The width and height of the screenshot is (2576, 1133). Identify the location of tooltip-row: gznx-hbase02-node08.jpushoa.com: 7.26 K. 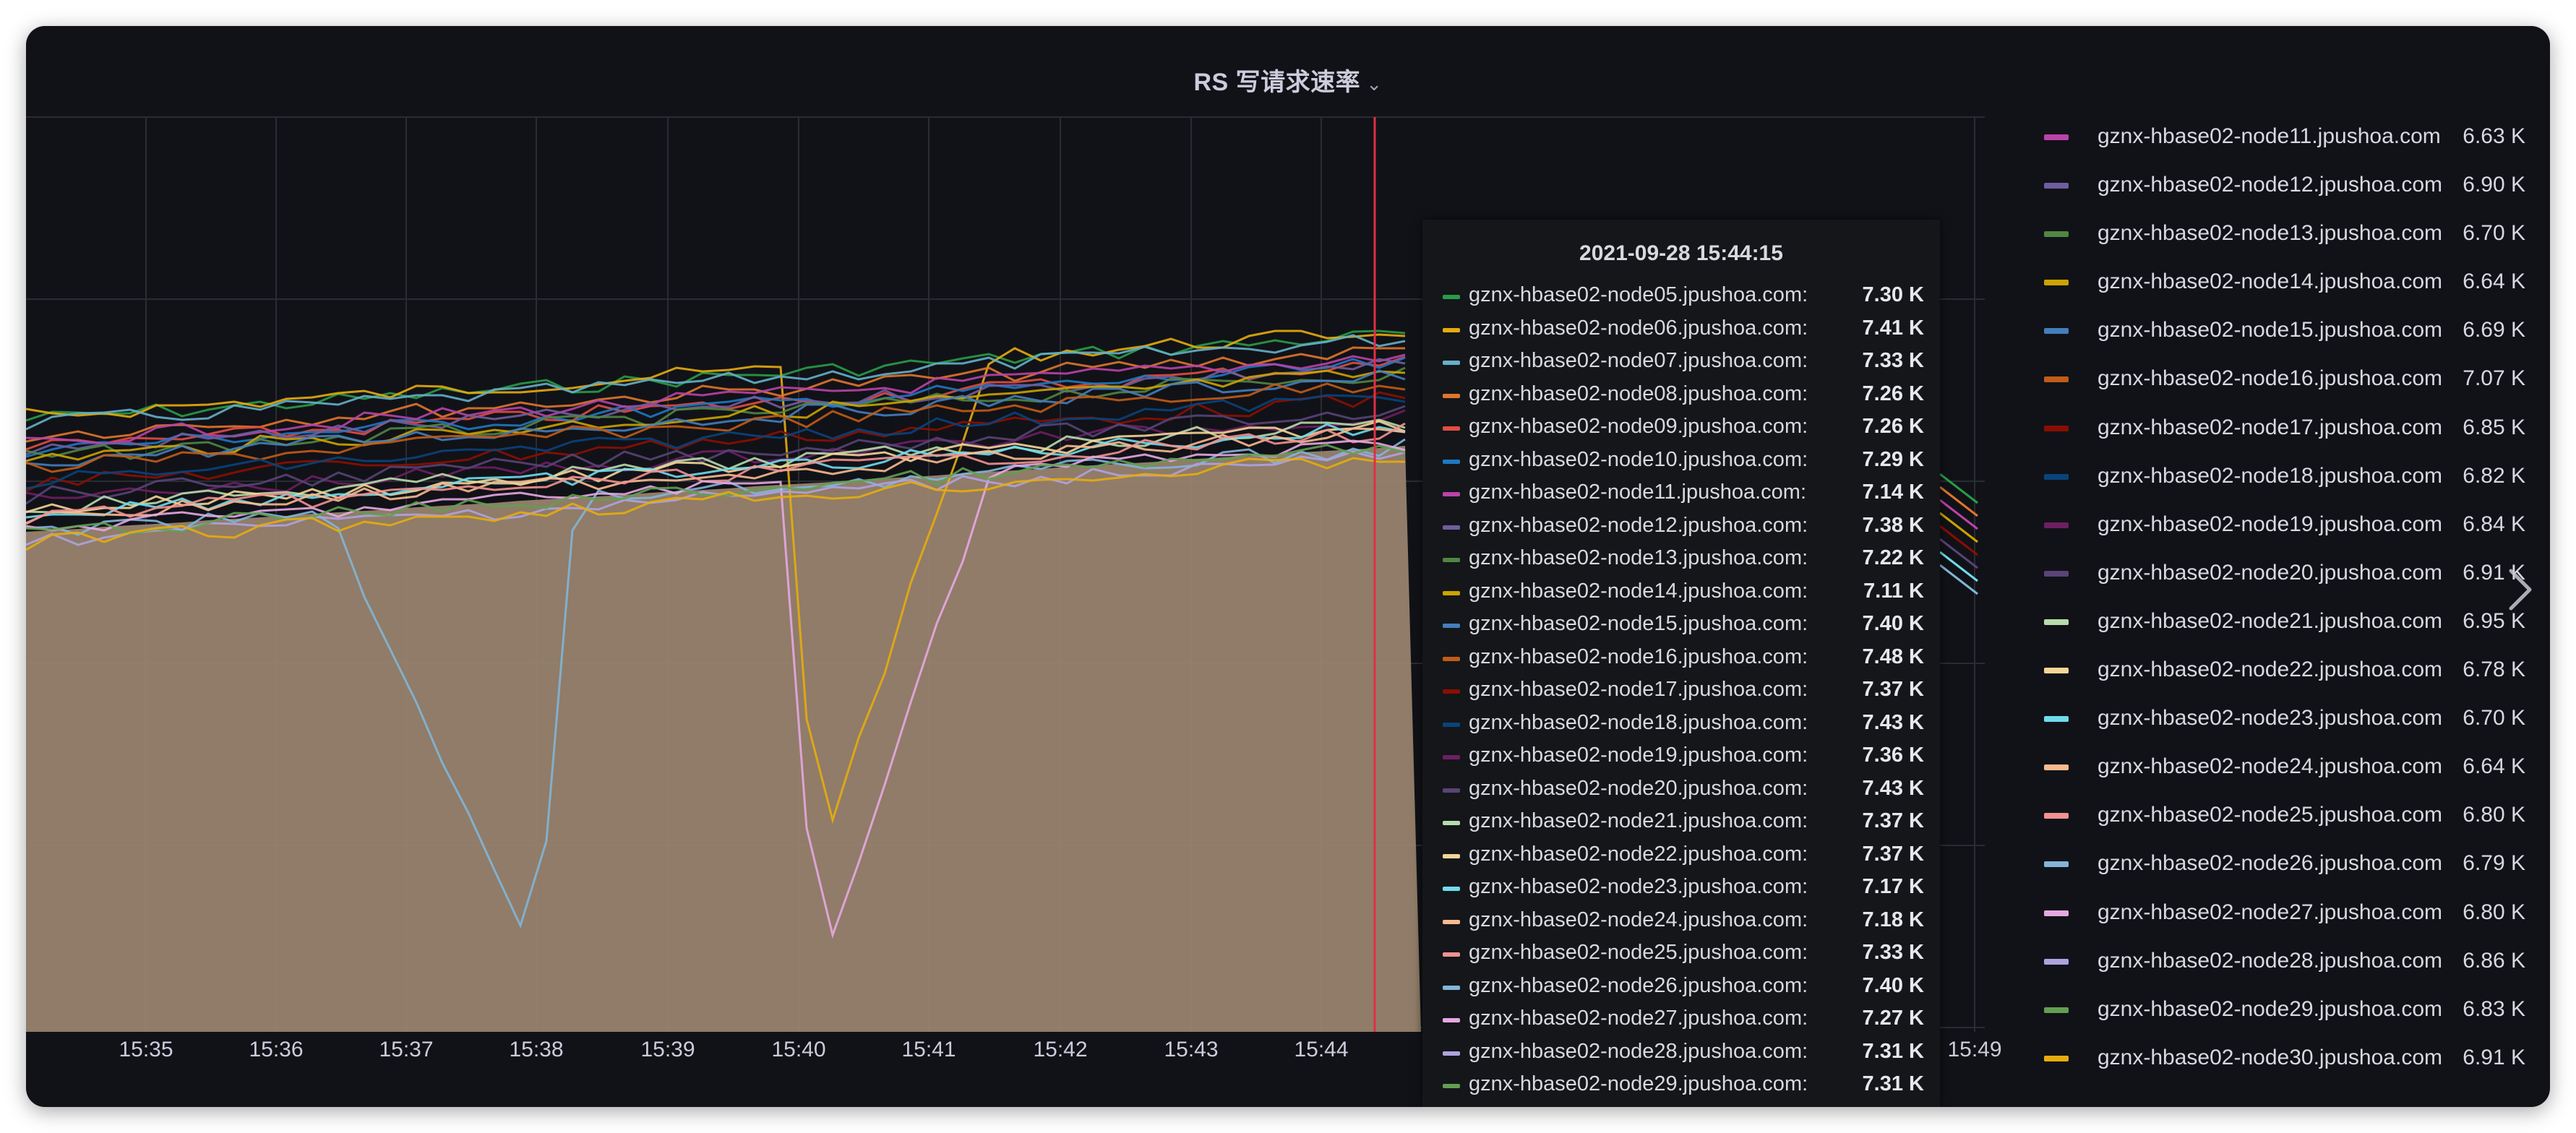
(1681, 395).